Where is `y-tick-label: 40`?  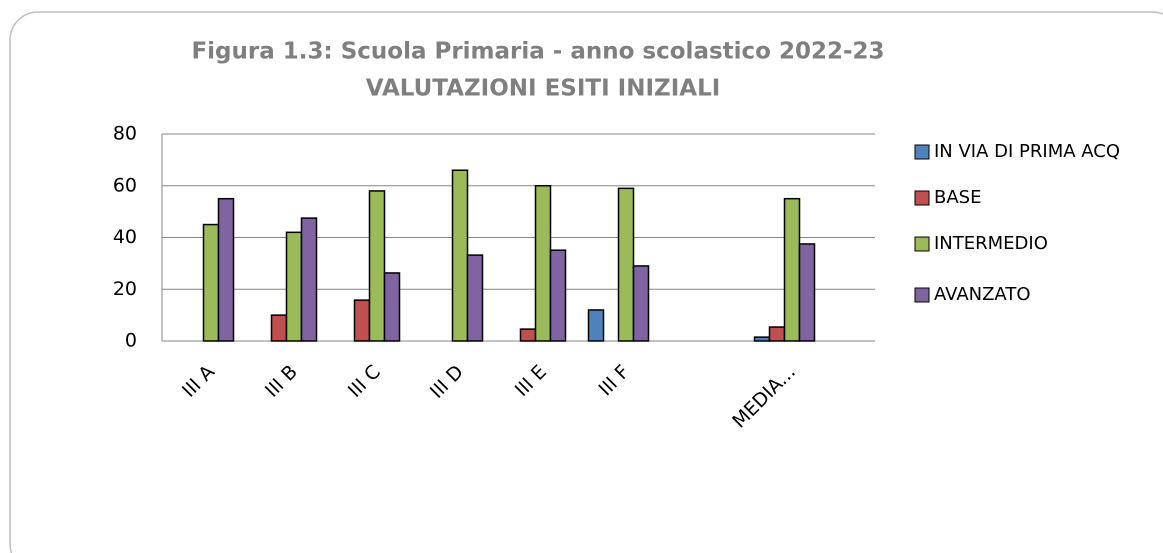
y-tick-label: 40 is located at coordinates (125, 237).